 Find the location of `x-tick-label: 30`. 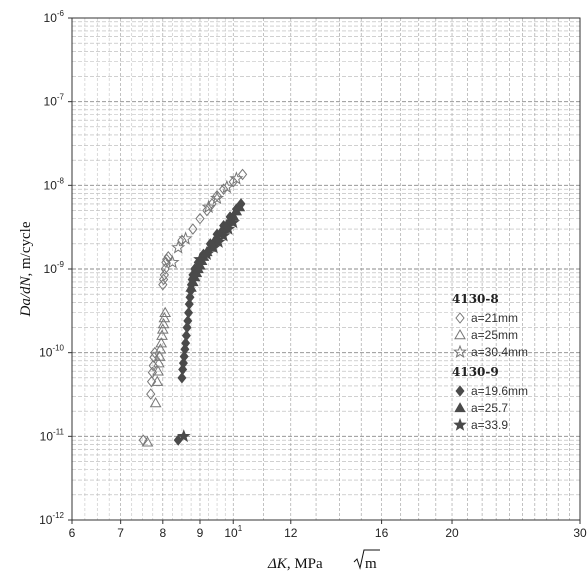

x-tick-label: 30 is located at coordinates (580, 533).